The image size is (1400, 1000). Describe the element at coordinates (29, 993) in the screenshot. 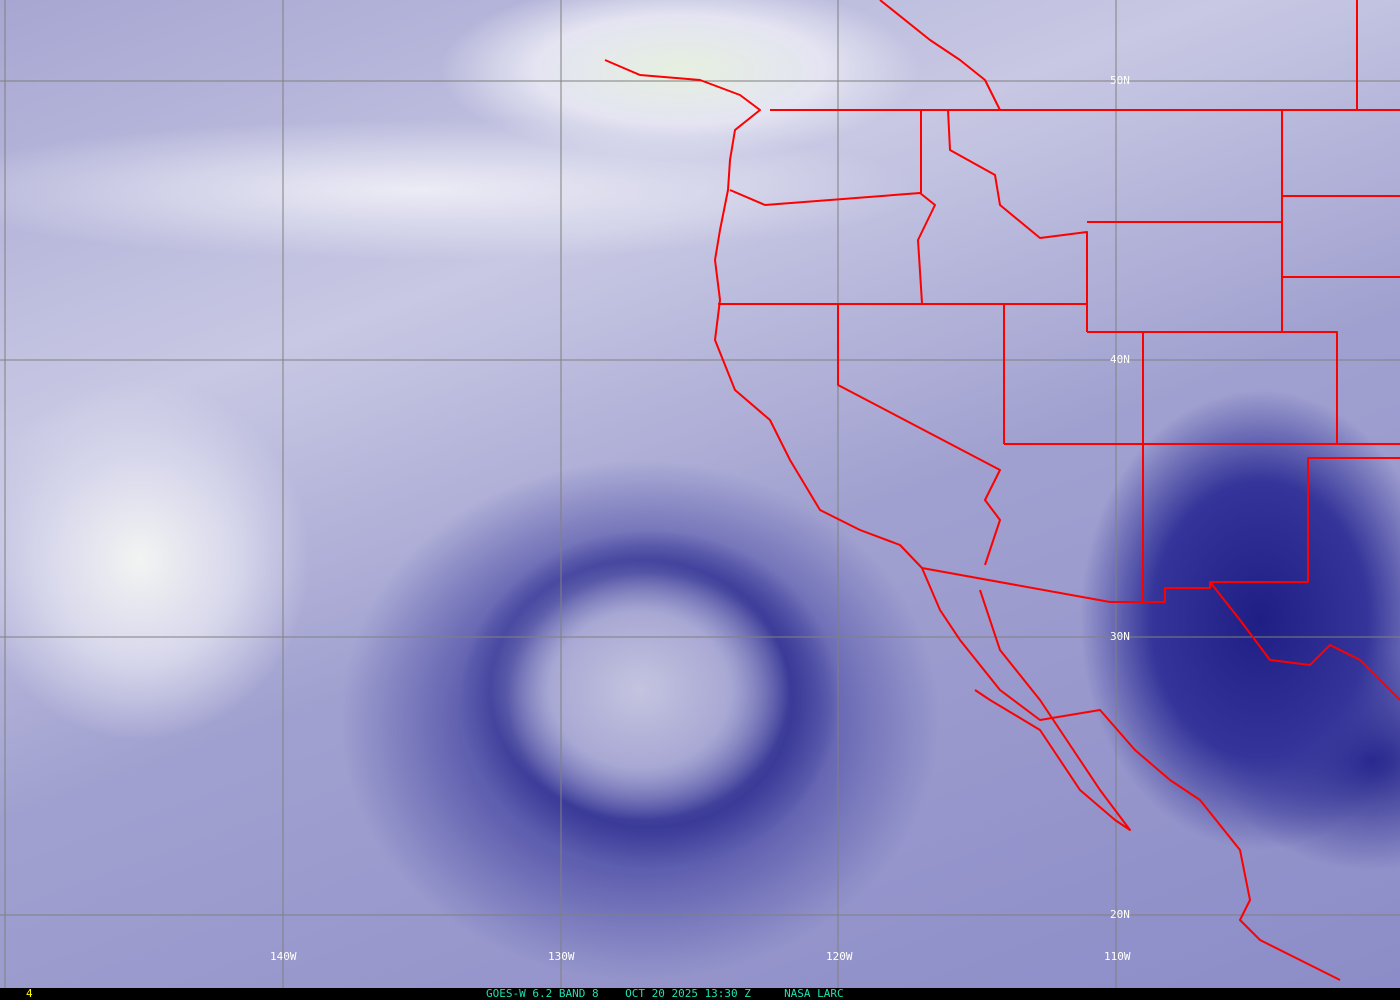

I see `frame-number: 4` at that location.